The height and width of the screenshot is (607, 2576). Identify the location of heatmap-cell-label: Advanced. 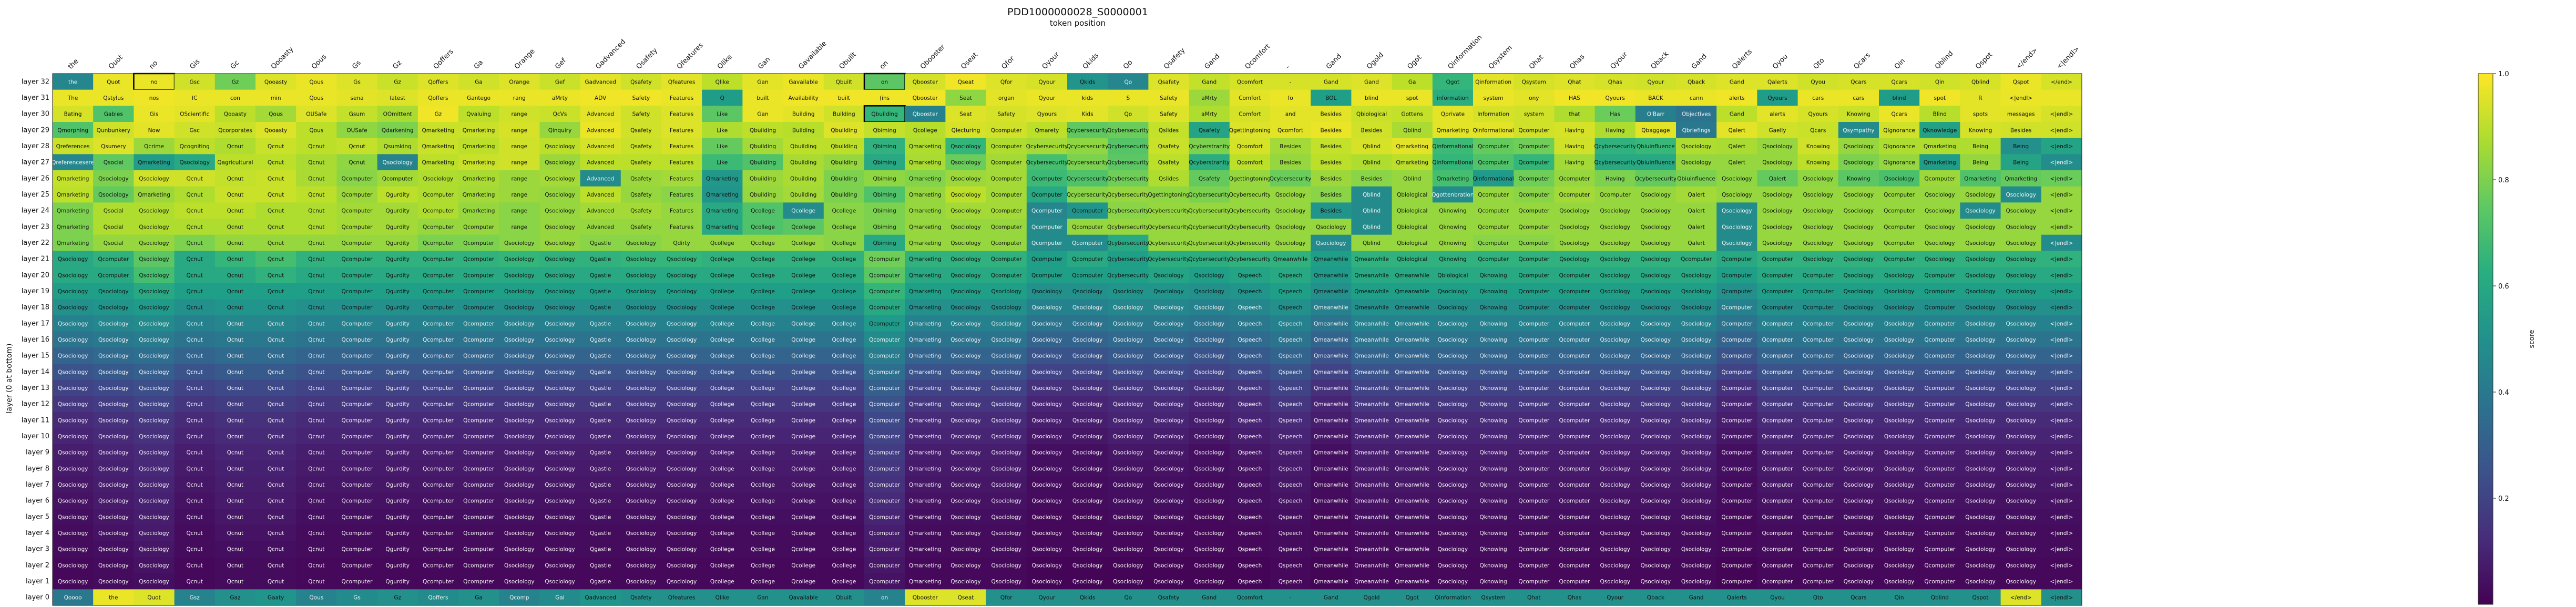
(600, 211).